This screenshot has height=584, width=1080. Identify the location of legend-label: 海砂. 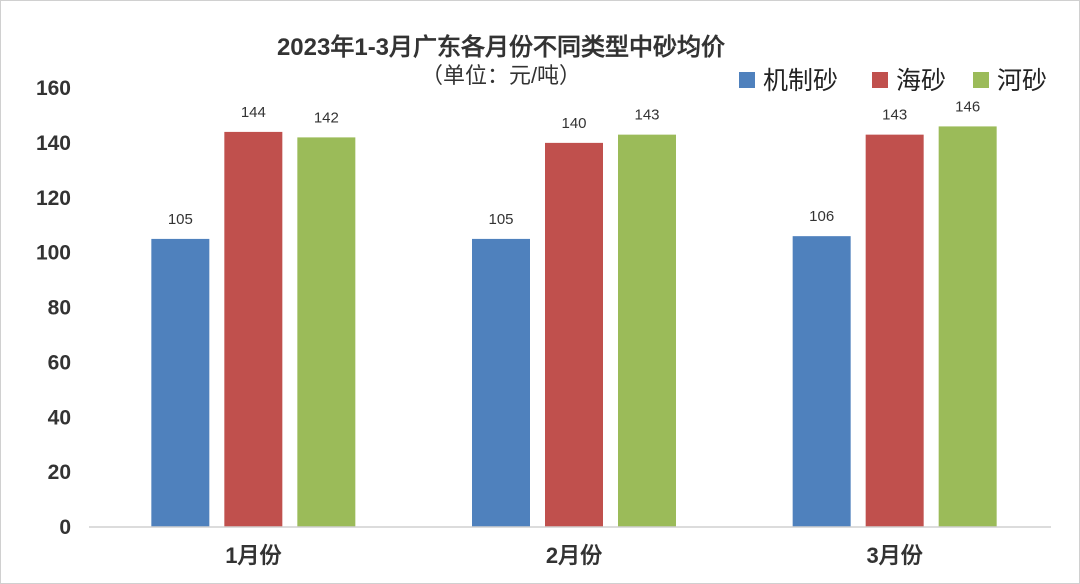
(921, 81).